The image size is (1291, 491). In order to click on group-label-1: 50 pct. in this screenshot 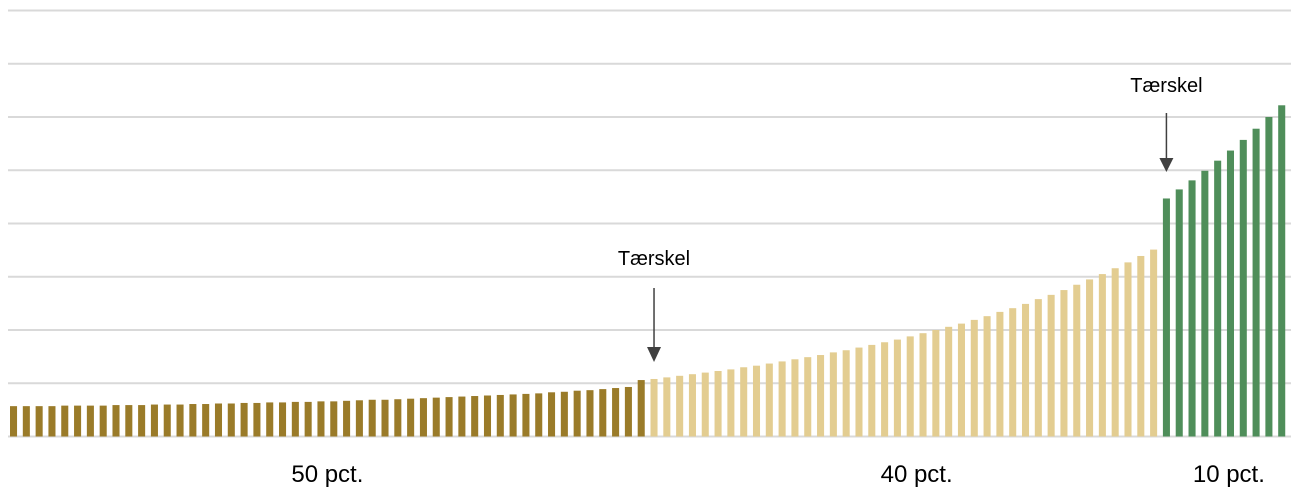, I will do `click(327, 474)`.